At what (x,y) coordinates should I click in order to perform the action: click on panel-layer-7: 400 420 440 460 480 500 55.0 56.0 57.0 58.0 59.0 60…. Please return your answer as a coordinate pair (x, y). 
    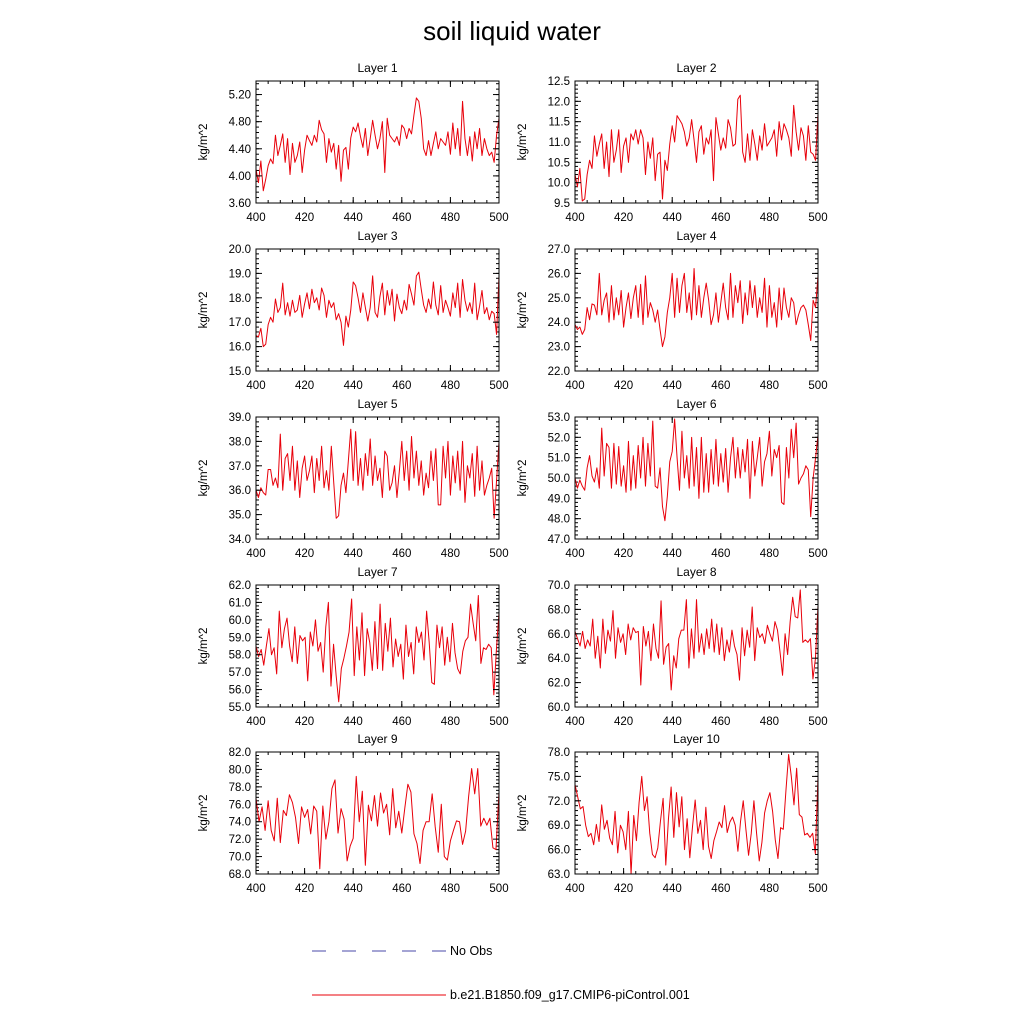
    Looking at the image, I should click on (353, 646).